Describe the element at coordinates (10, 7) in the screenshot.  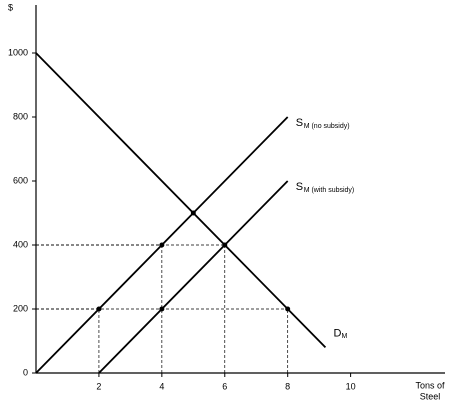
I see `y-axis-label: $` at that location.